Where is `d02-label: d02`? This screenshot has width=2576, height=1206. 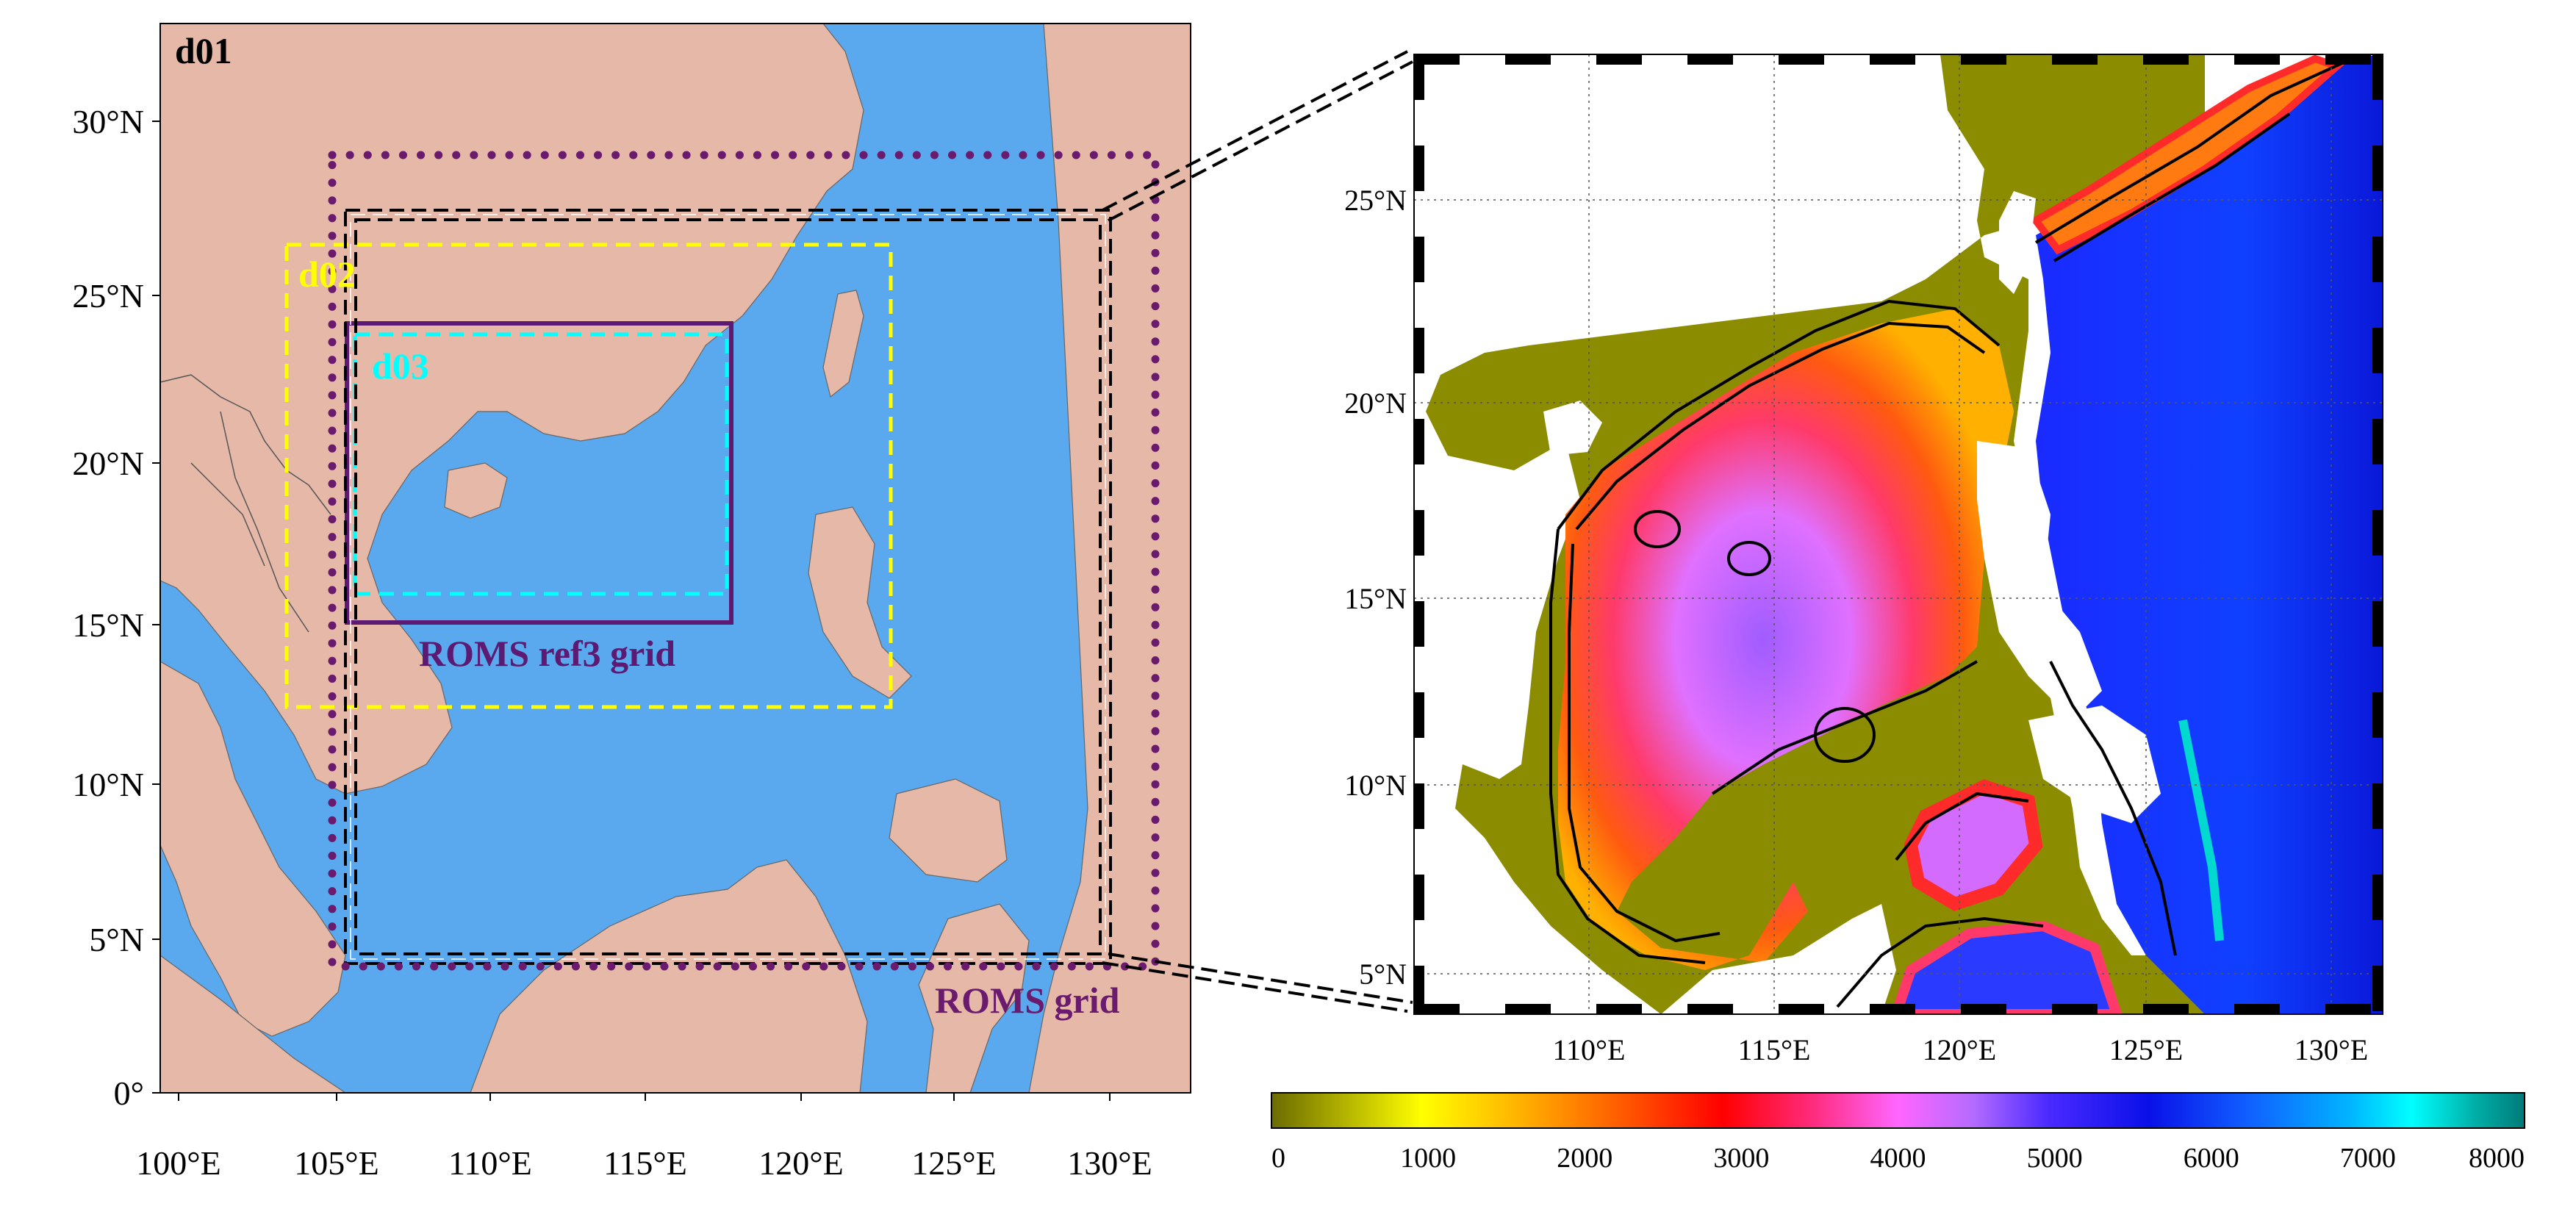
d02-label: d02 is located at coordinates (327, 274).